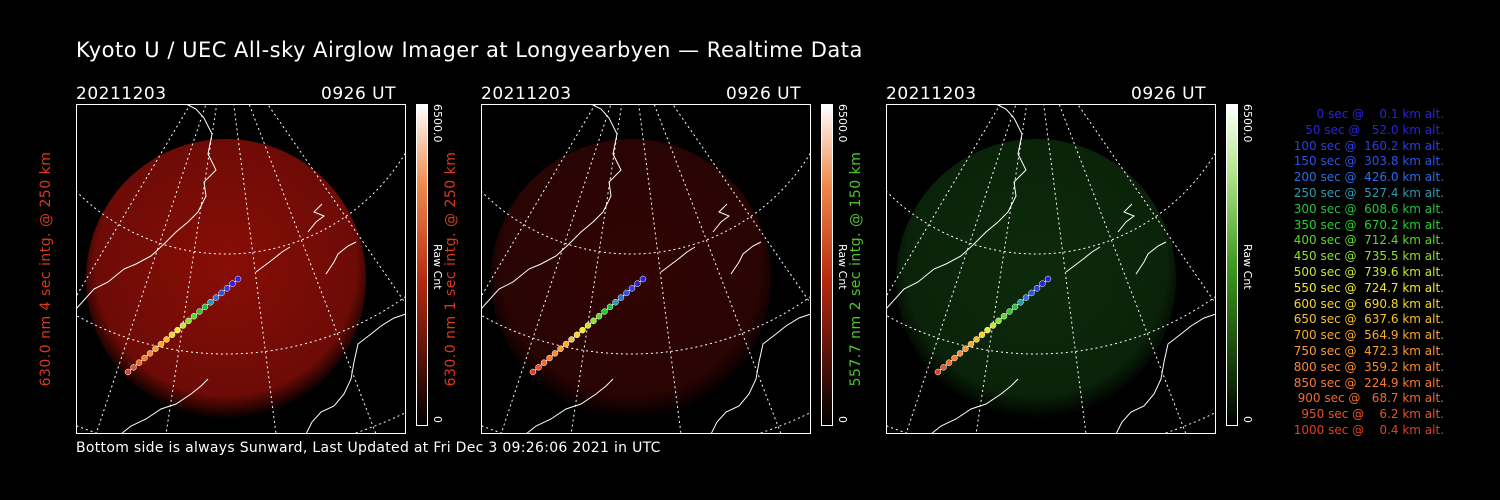 The width and height of the screenshot is (1500, 500). What do you see at coordinates (1366, 366) in the screenshot?
I see `legend-entry: 800 sec @ 359.2 km alt.` at bounding box center [1366, 366].